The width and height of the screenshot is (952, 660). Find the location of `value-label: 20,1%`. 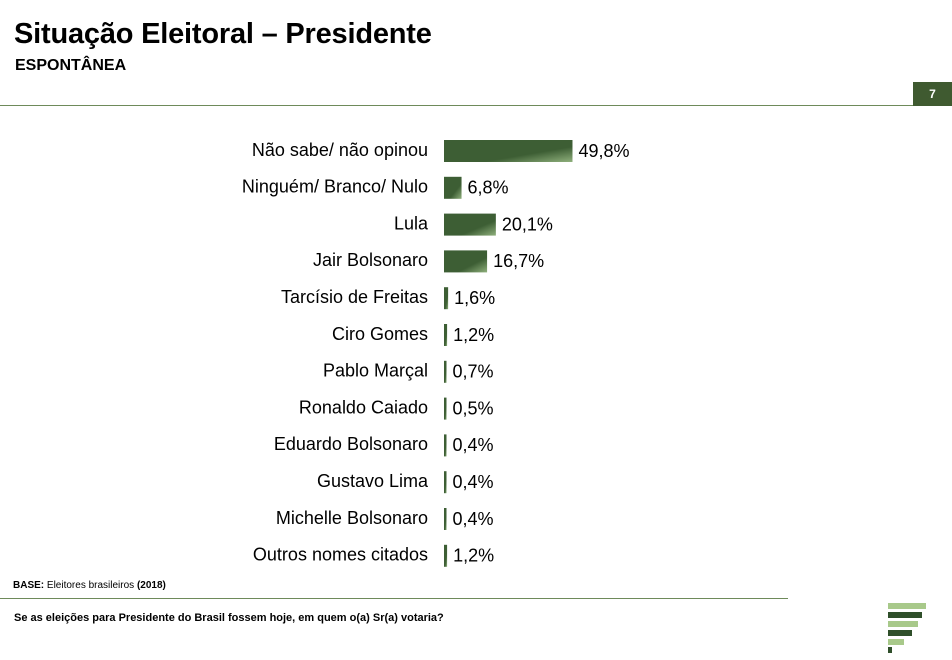

value-label: 20,1% is located at coordinates (527, 224).